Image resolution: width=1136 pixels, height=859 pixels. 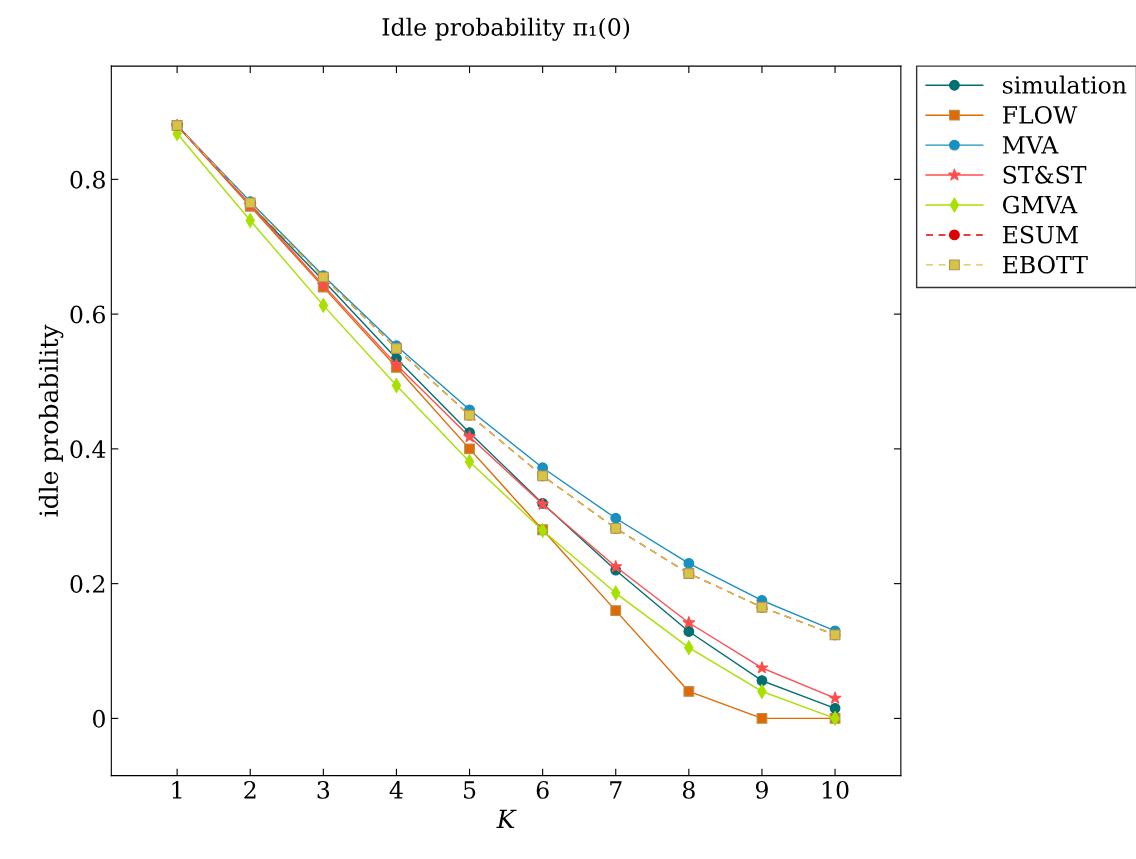 I want to click on x-tick-label: 10, so click(x=835, y=789).